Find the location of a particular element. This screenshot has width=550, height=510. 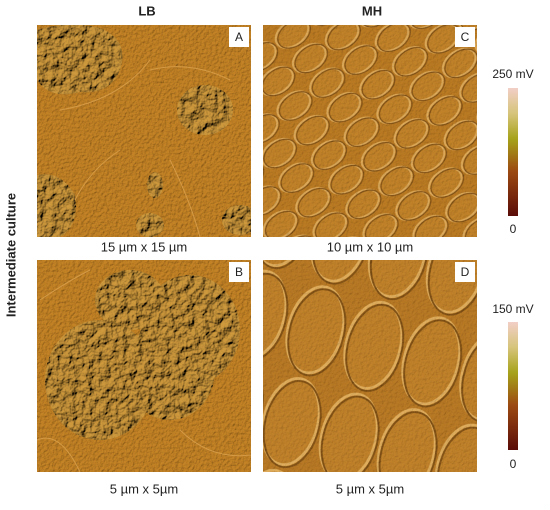

panel-letter: B is located at coordinates (239, 272).